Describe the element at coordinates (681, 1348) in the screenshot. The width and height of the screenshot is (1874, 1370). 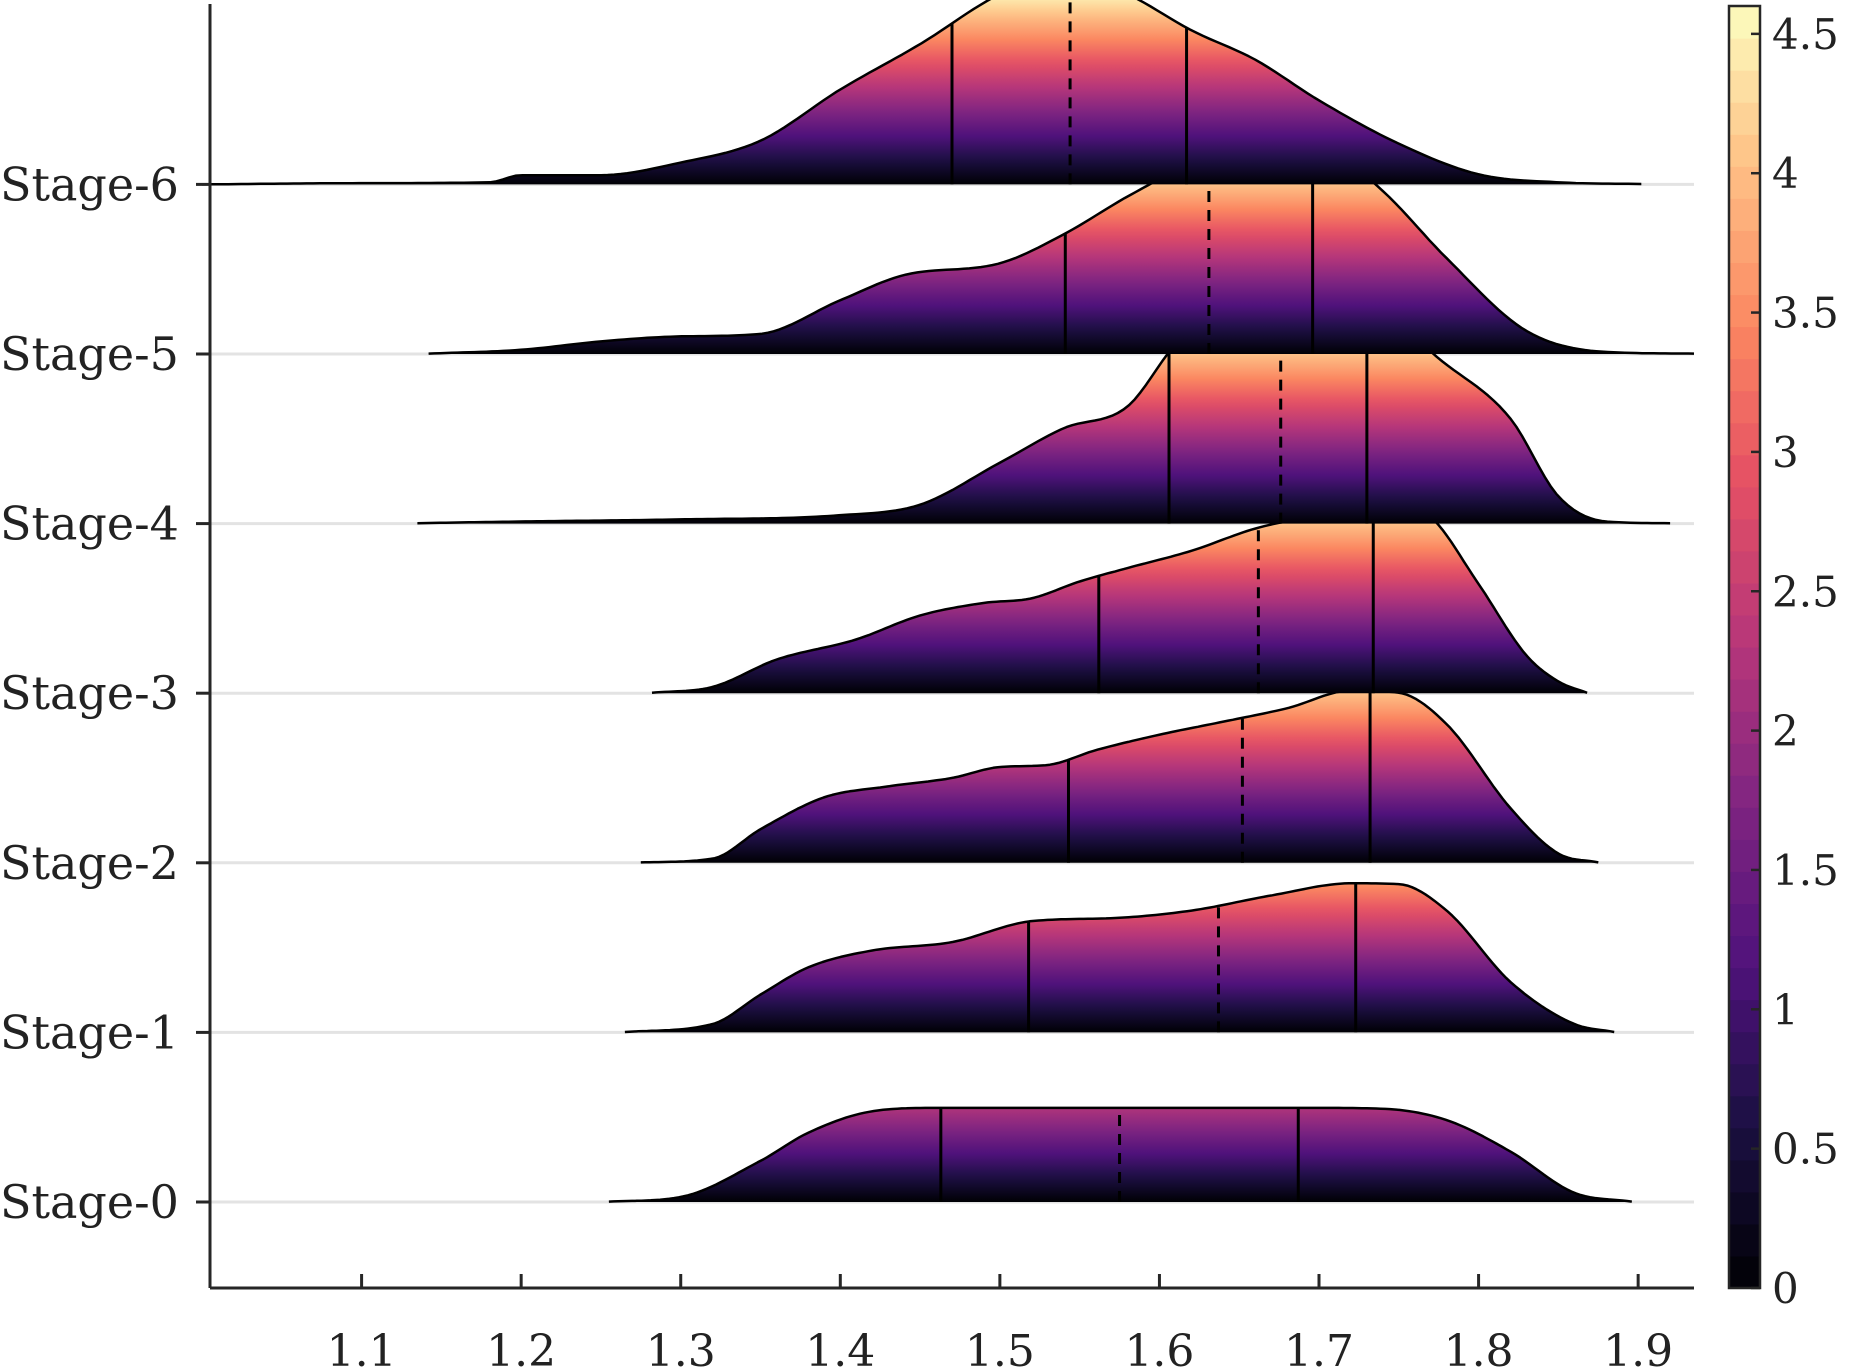
I see `x-tick-label: 1.3` at that location.